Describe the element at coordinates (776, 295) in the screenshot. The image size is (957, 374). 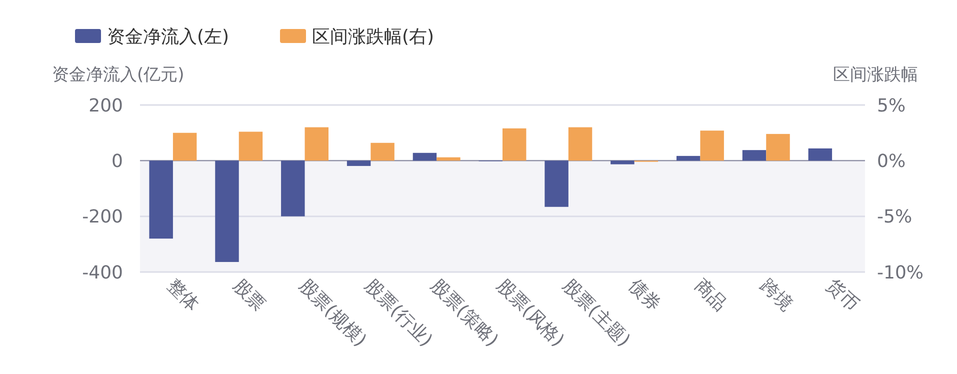
I see `x-tick-label: 跨境` at that location.